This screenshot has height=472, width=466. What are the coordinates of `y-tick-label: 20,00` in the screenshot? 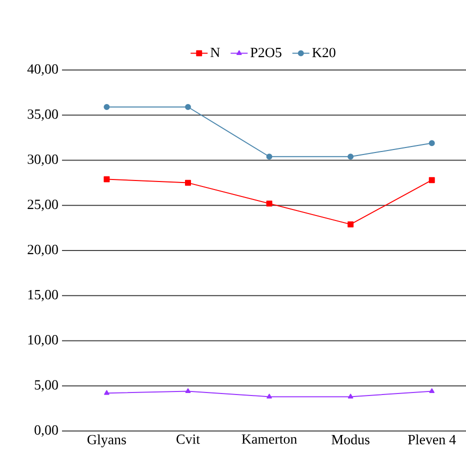 It's located at (43, 250).